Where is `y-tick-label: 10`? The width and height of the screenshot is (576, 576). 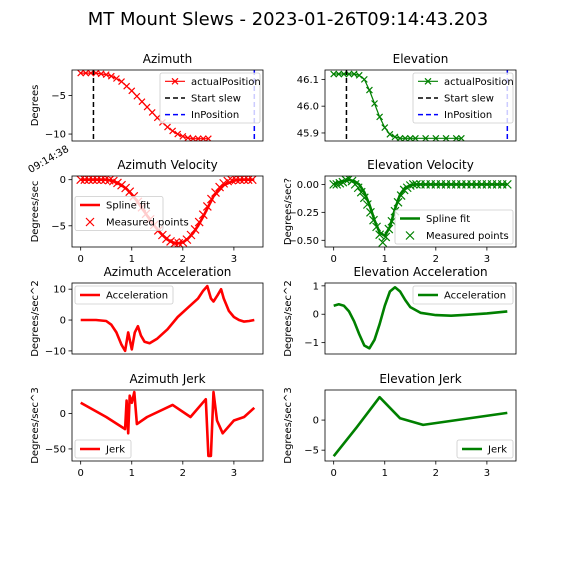
y-tick-label: 10 is located at coordinates (59, 290).